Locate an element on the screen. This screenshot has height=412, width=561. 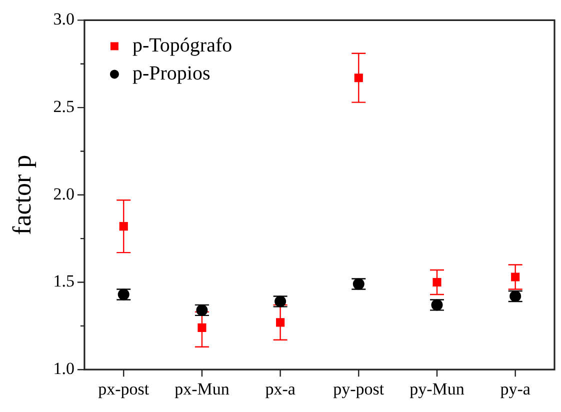
legend-label: p-Propios is located at coordinates (171, 73).